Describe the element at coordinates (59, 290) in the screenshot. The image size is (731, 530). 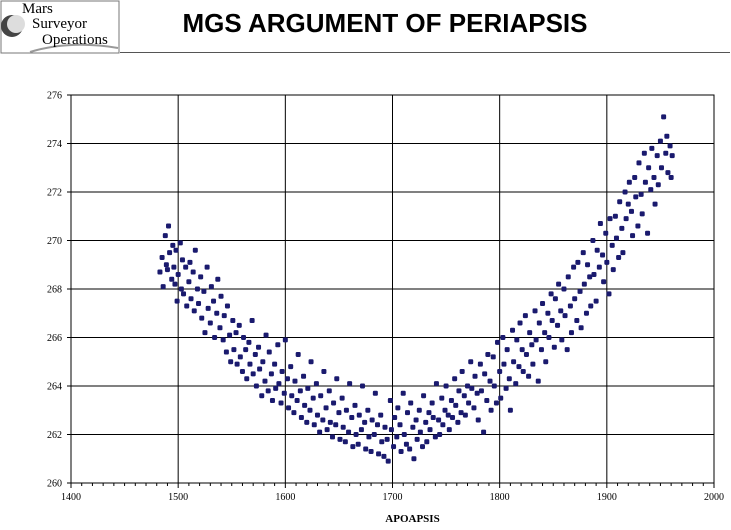
I see `y-axis-ticks: 260 262 264 266 268 270 272 274 276` at that location.